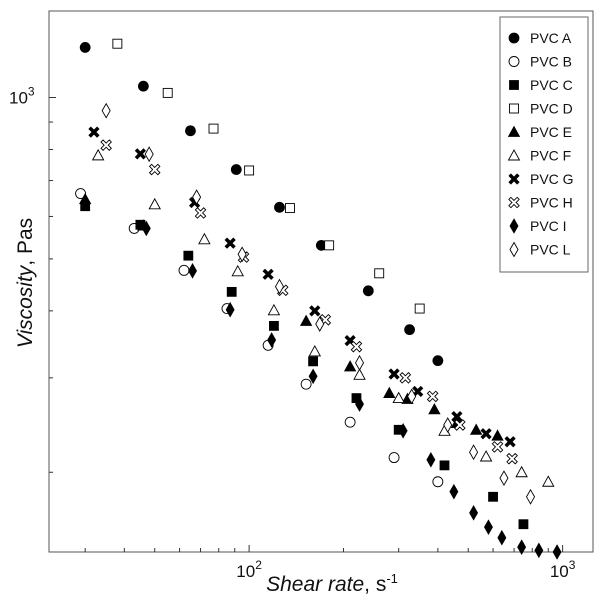 The width and height of the screenshot is (600, 600). I want to click on x-tick-label: 10², so click(249, 569).